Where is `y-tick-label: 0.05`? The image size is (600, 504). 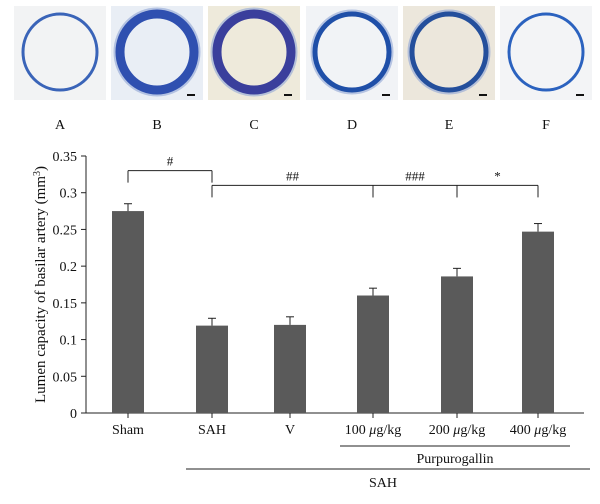
y-tick-label: 0.05 is located at coordinates (65, 377).